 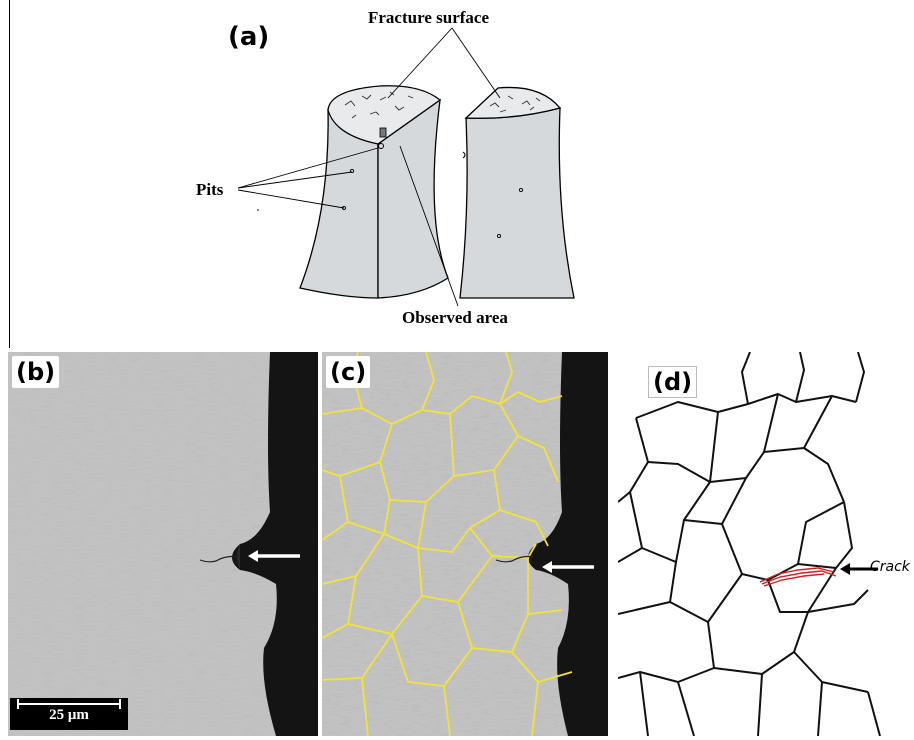 I want to click on panel-b-letter: (b), so click(x=36, y=372).